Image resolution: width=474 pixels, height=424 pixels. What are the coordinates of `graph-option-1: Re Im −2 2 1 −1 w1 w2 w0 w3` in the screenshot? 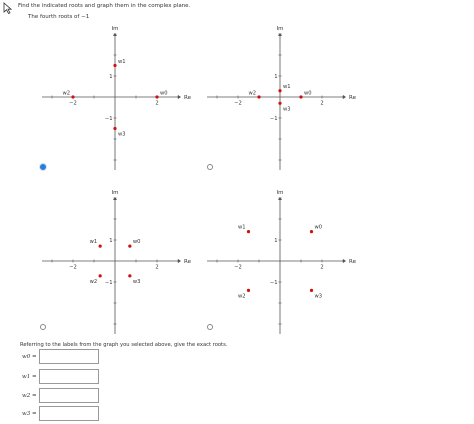 It's located at (116, 97).